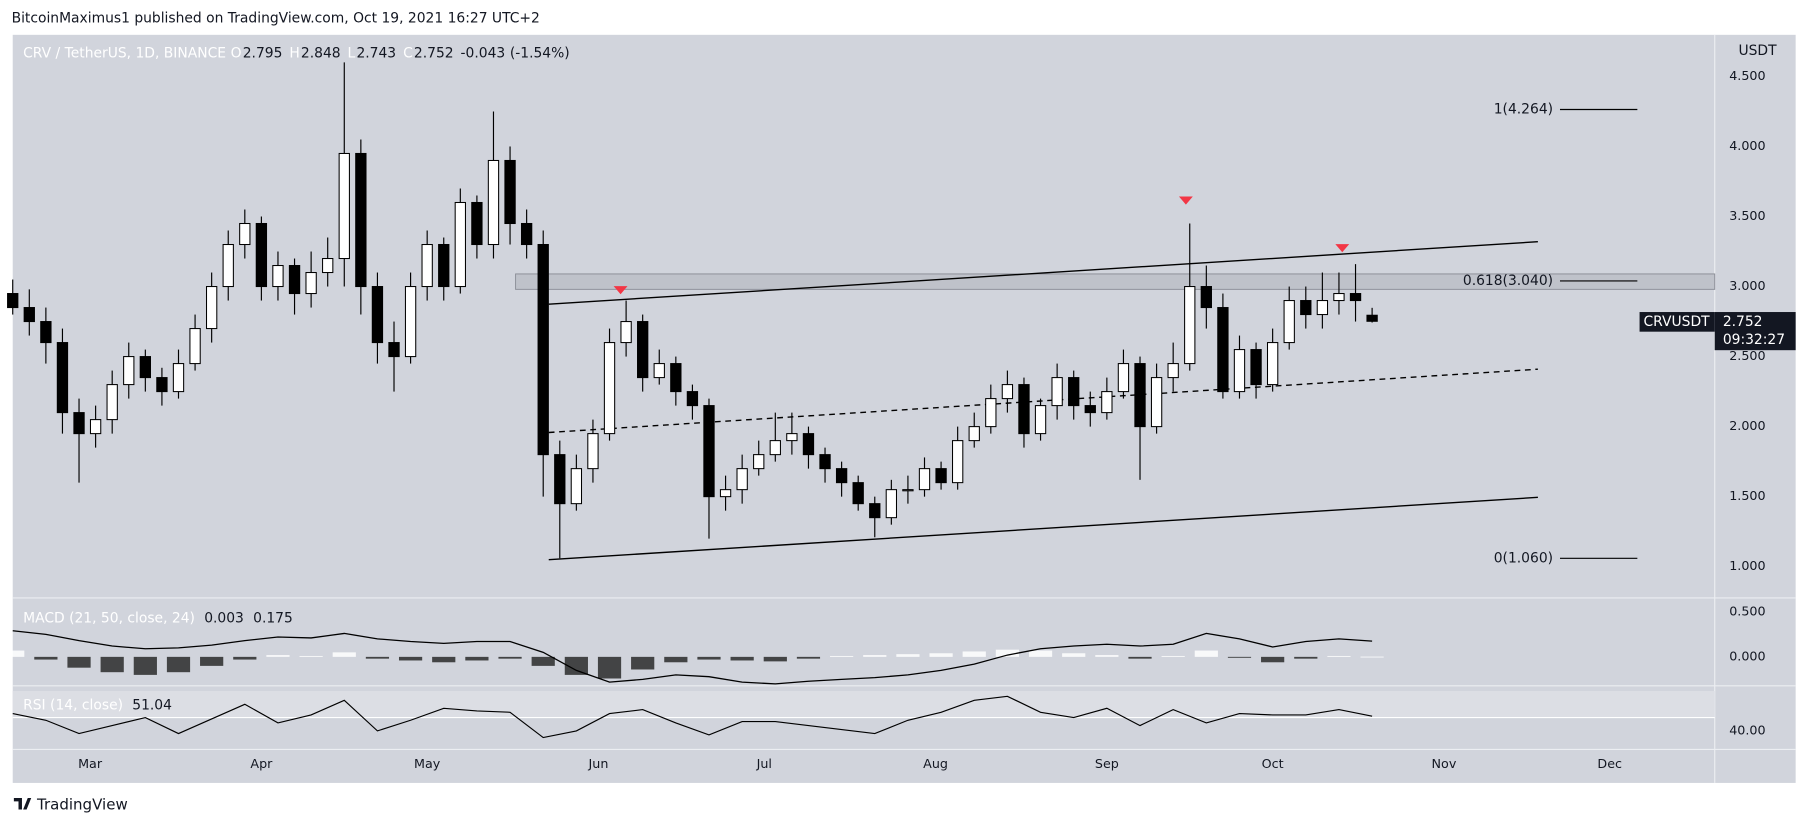 This screenshot has height=827, width=1813. I want to click on macd-legend: MACD (21, 50, close, 24) 0.003 0.175, so click(158, 619).